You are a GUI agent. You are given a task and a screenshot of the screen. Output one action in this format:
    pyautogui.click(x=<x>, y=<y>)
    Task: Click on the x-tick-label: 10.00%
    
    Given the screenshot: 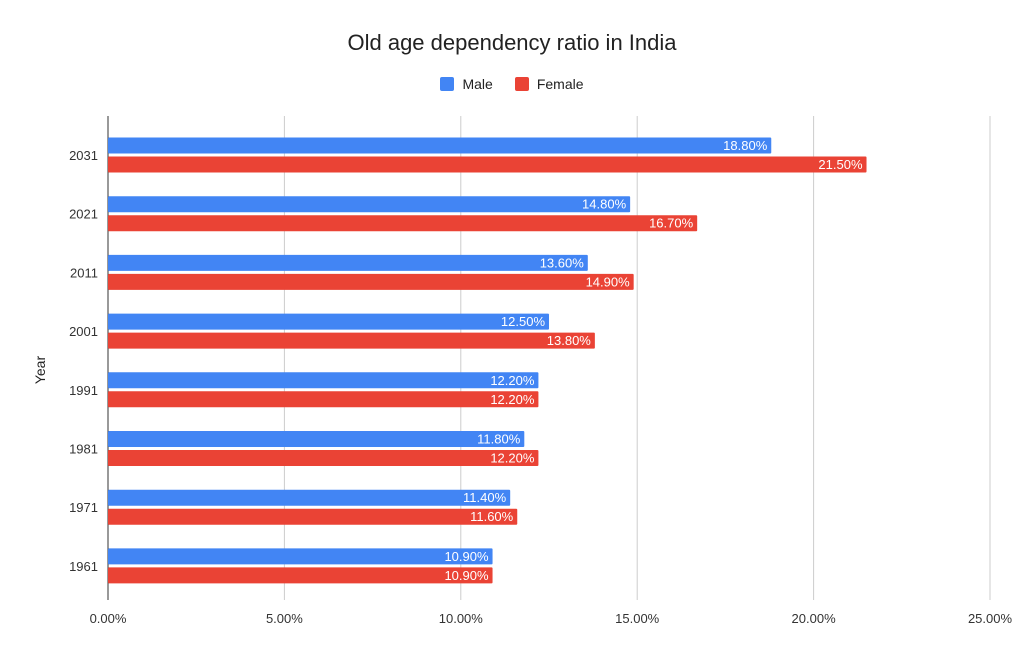 What is the action you would take?
    pyautogui.click(x=461, y=618)
    